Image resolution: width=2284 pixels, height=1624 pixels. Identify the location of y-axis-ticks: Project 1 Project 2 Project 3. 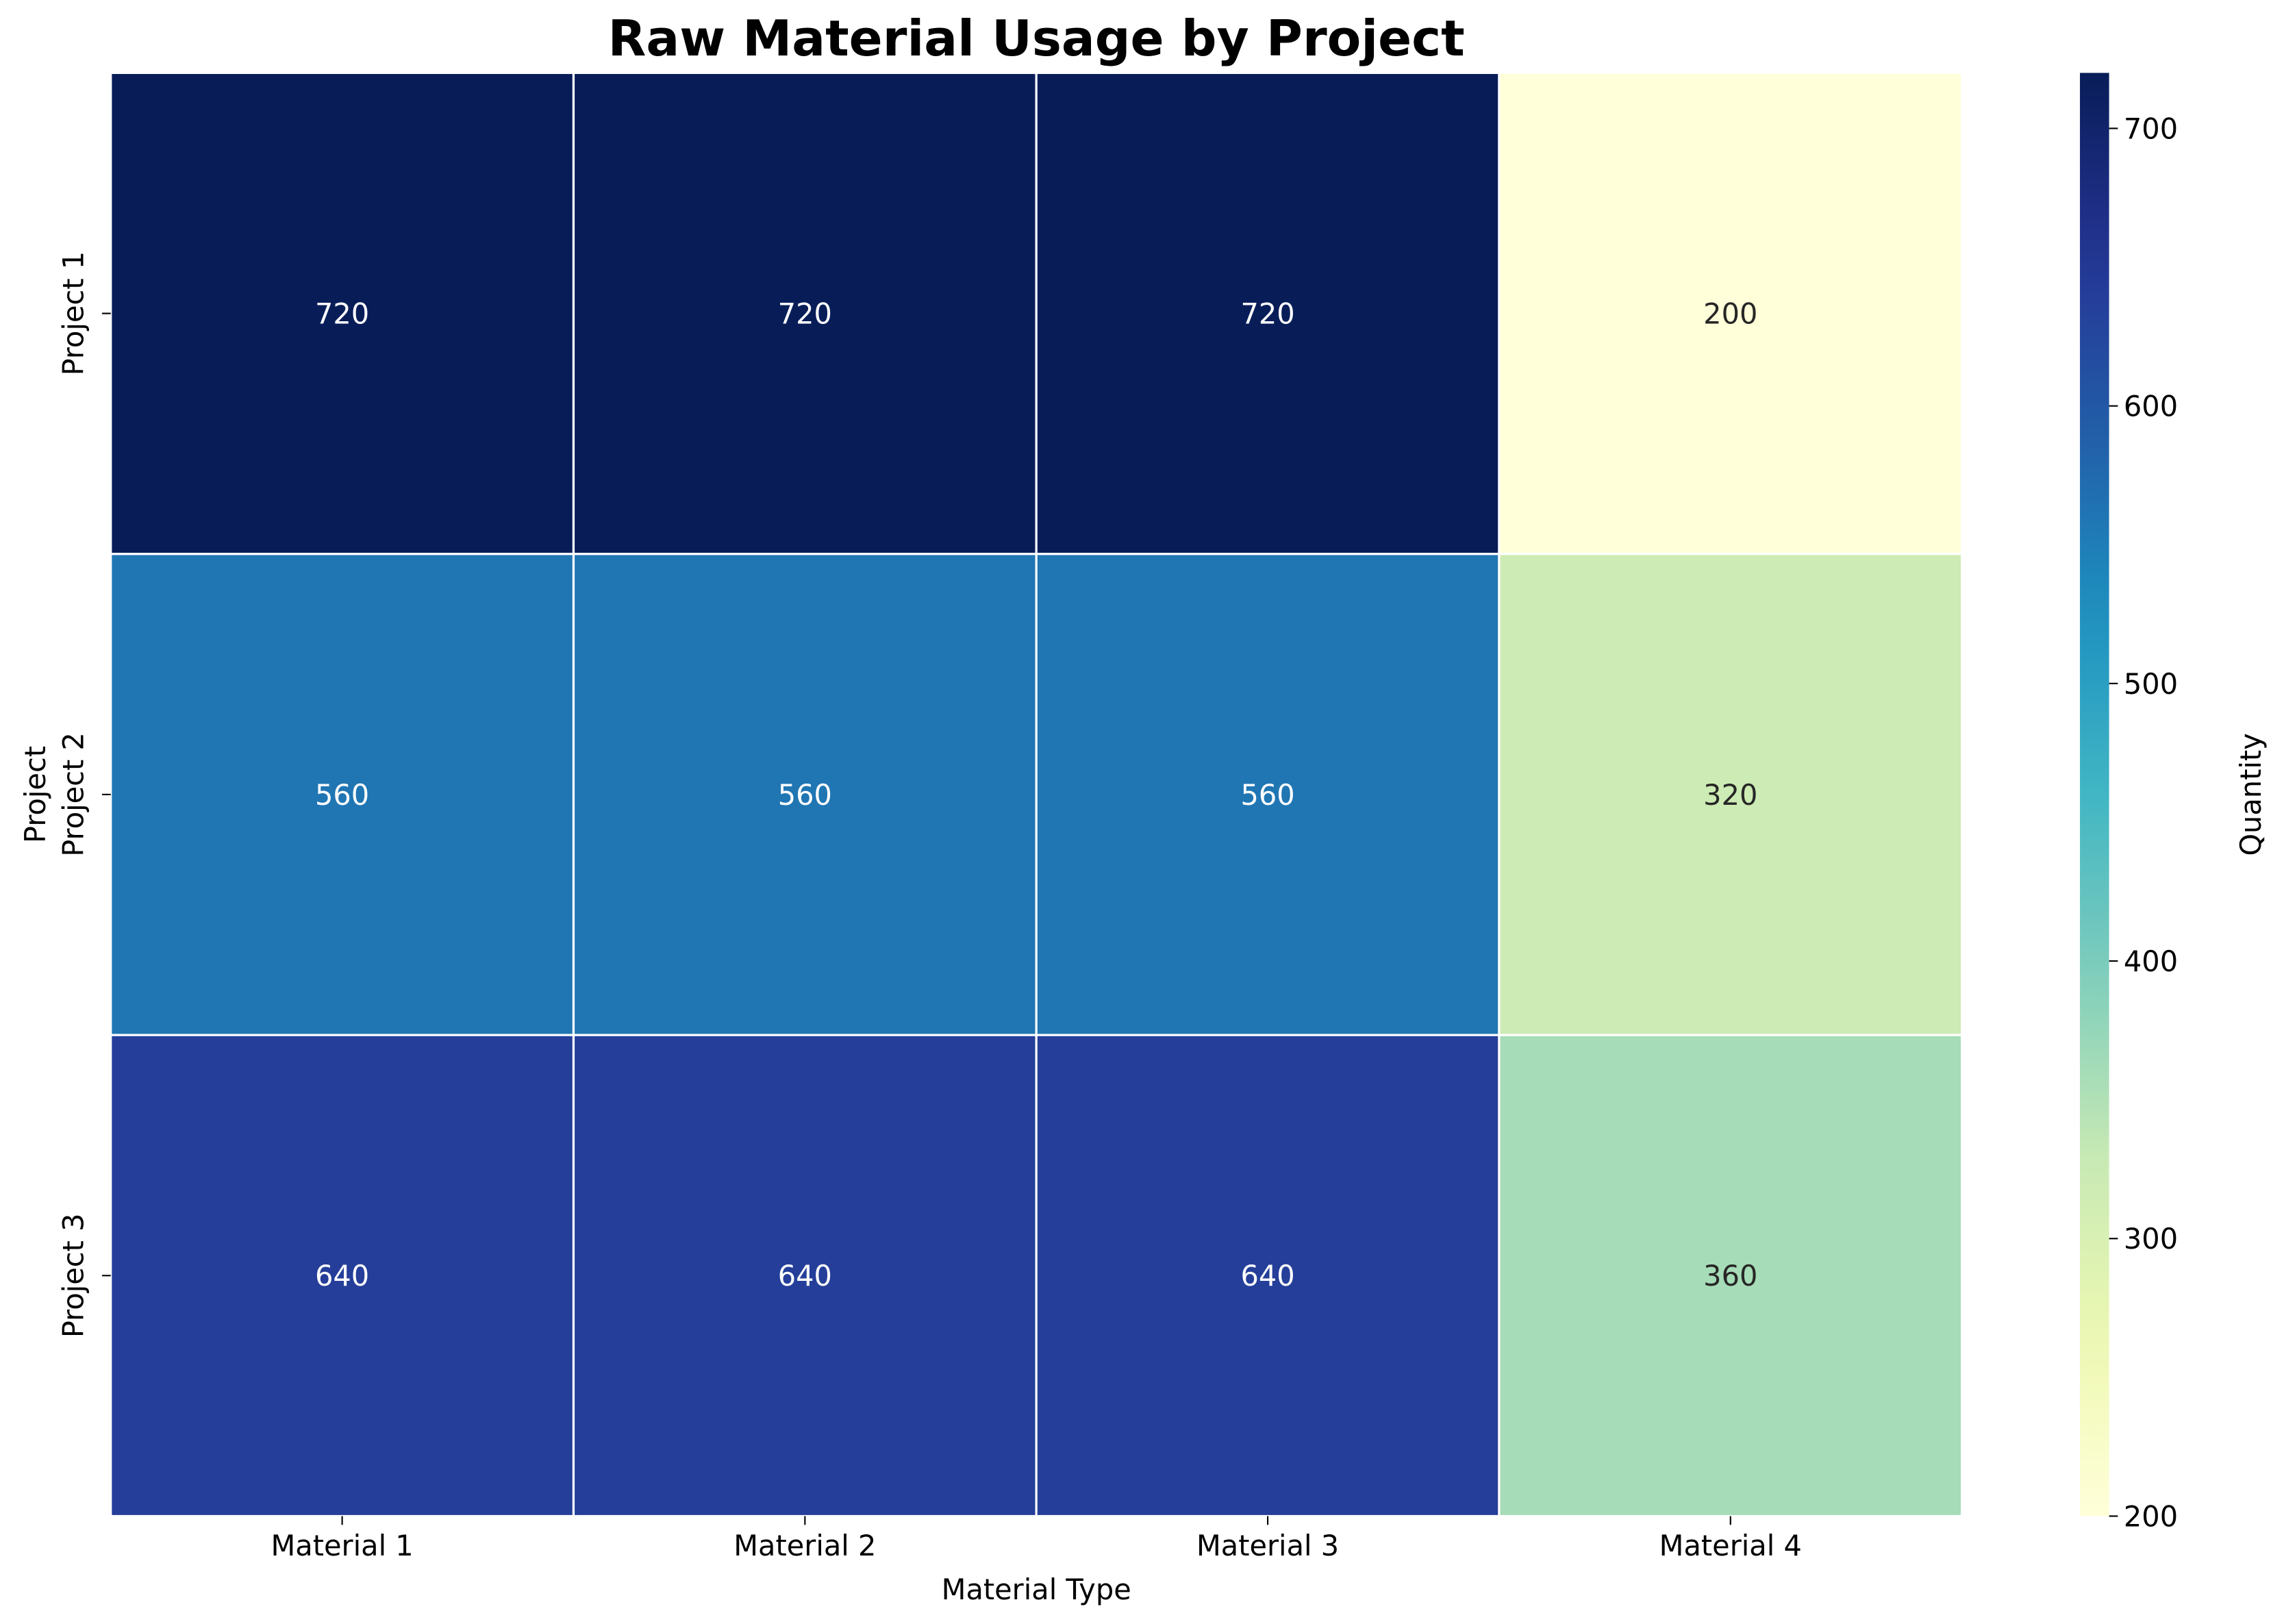
(83, 794).